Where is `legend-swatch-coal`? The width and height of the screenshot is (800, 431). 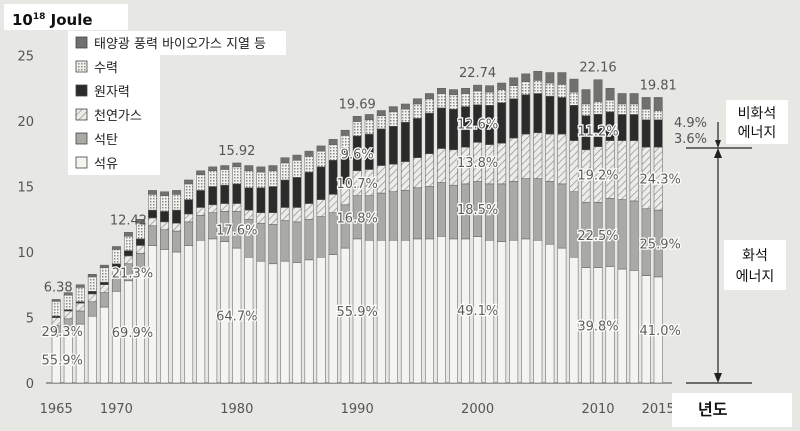 legend-swatch-coal is located at coordinates (81, 138).